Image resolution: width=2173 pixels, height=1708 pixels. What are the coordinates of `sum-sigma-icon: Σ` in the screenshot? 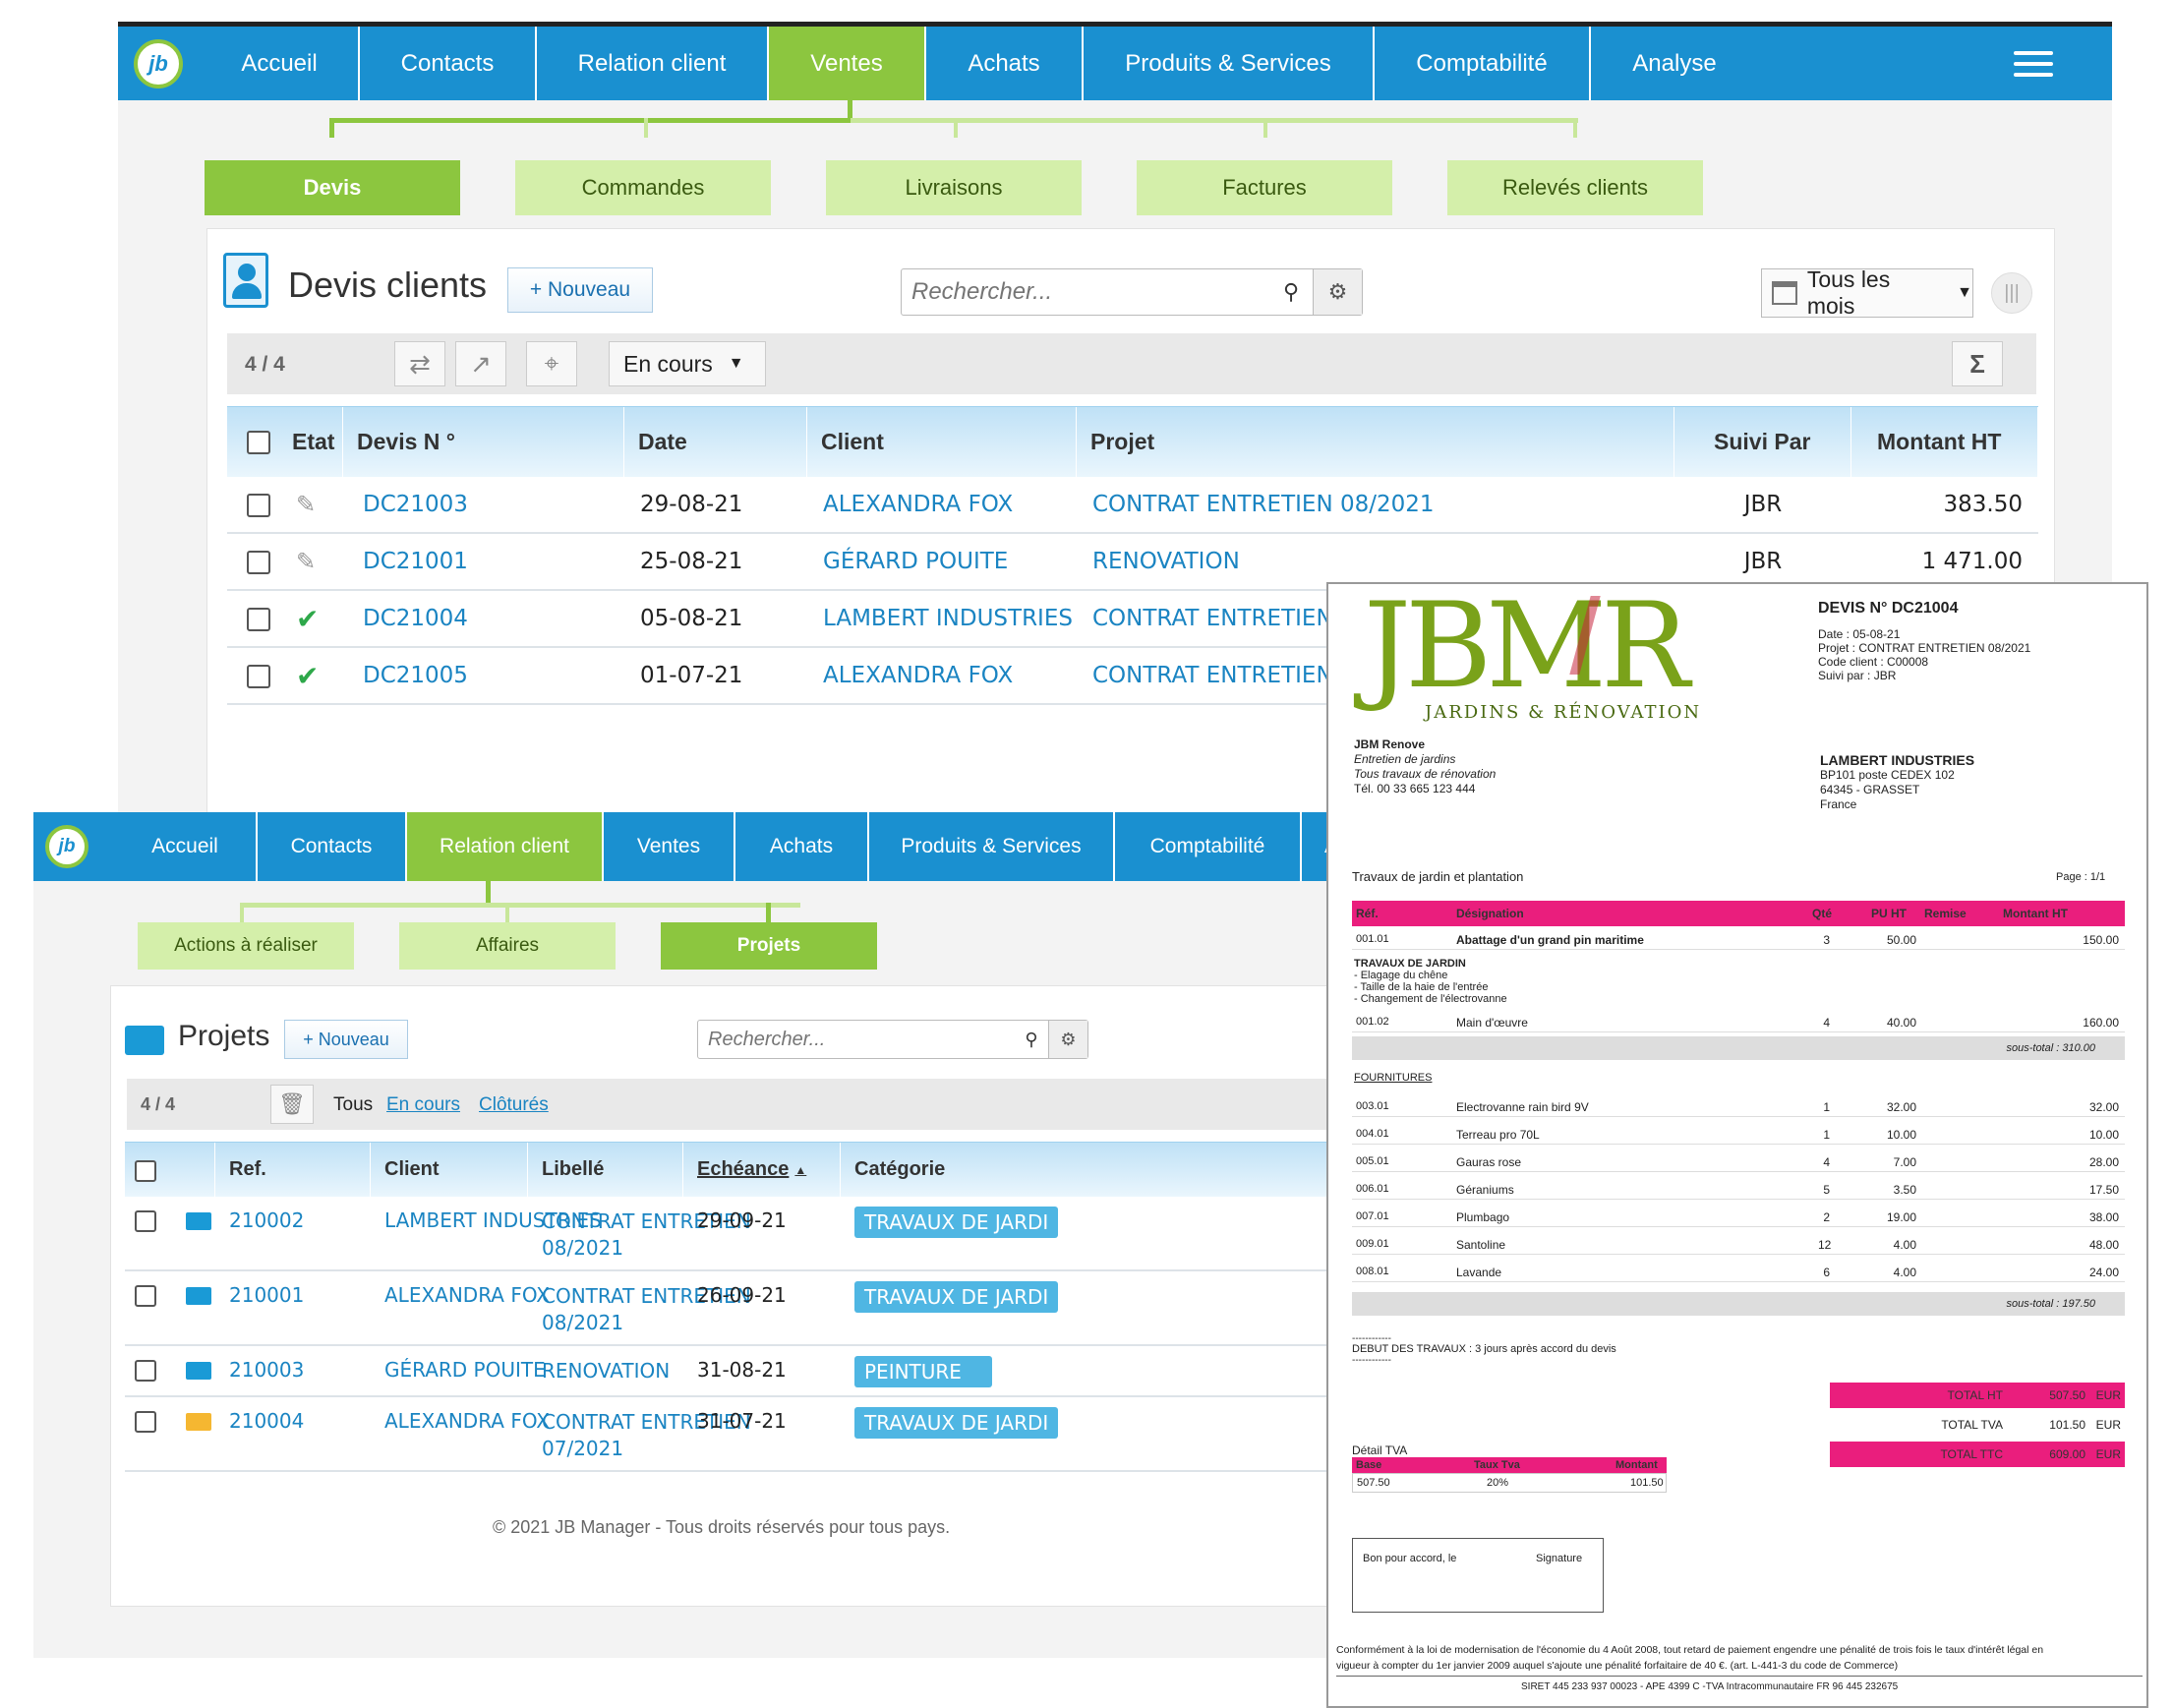 It's located at (1977, 364).